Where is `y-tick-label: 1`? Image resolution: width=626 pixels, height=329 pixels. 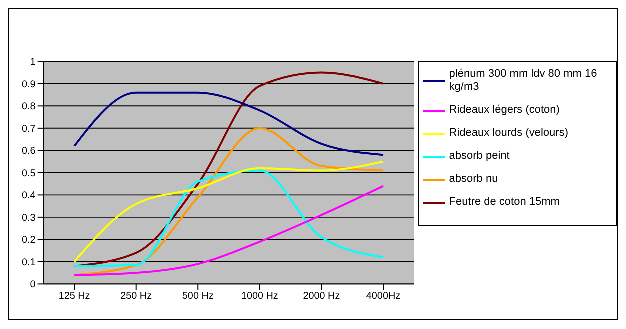 y-tick-label: 1 is located at coordinates (33, 62).